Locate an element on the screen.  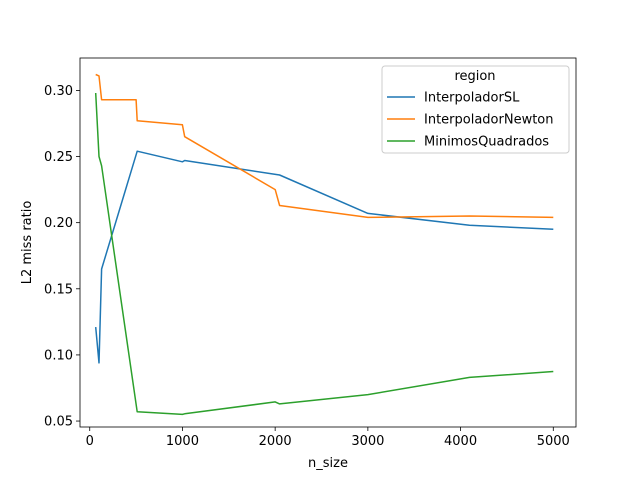
legend-label: InterpoladorNewton is located at coordinates (489, 120).